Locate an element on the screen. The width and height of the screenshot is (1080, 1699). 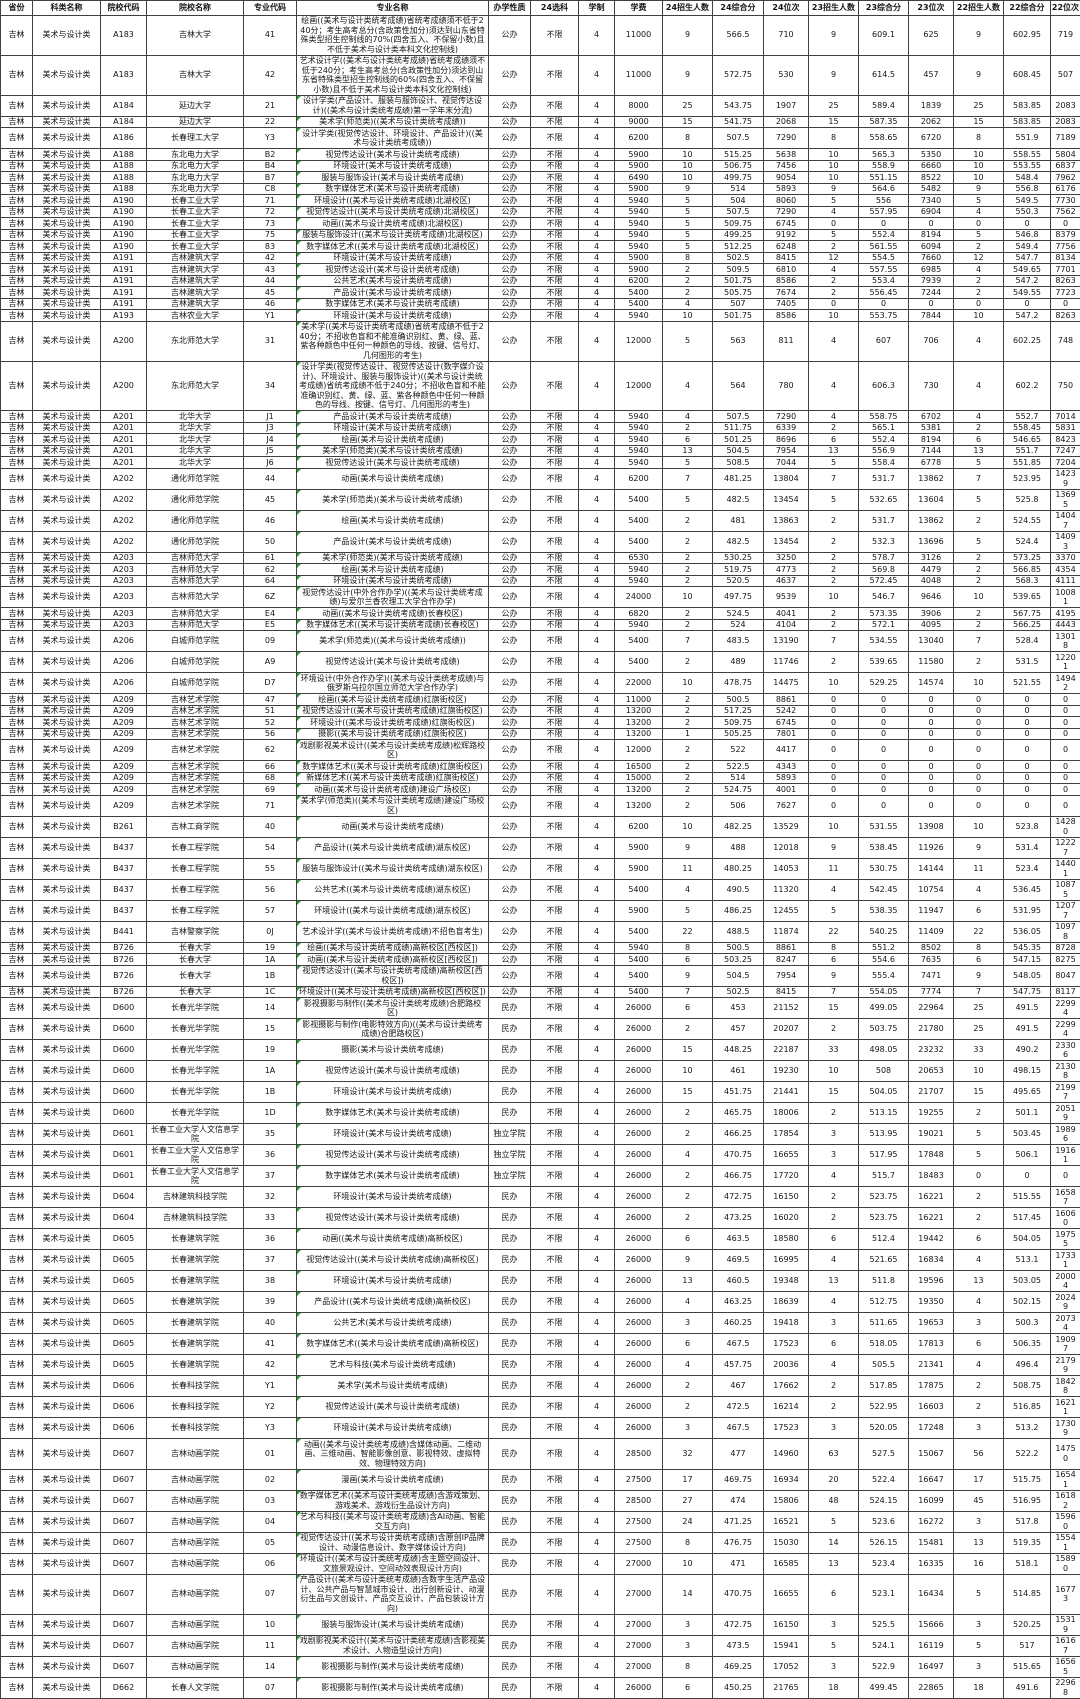
cell-score-2024: 505.25 is located at coordinates (738, 734).